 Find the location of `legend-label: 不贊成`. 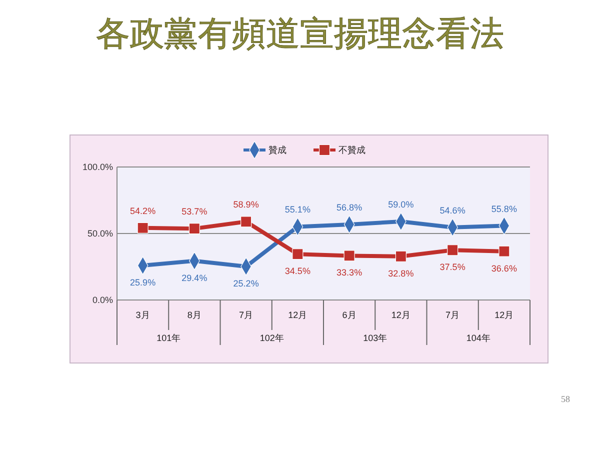

legend-label: 不贊成 is located at coordinates (352, 150).